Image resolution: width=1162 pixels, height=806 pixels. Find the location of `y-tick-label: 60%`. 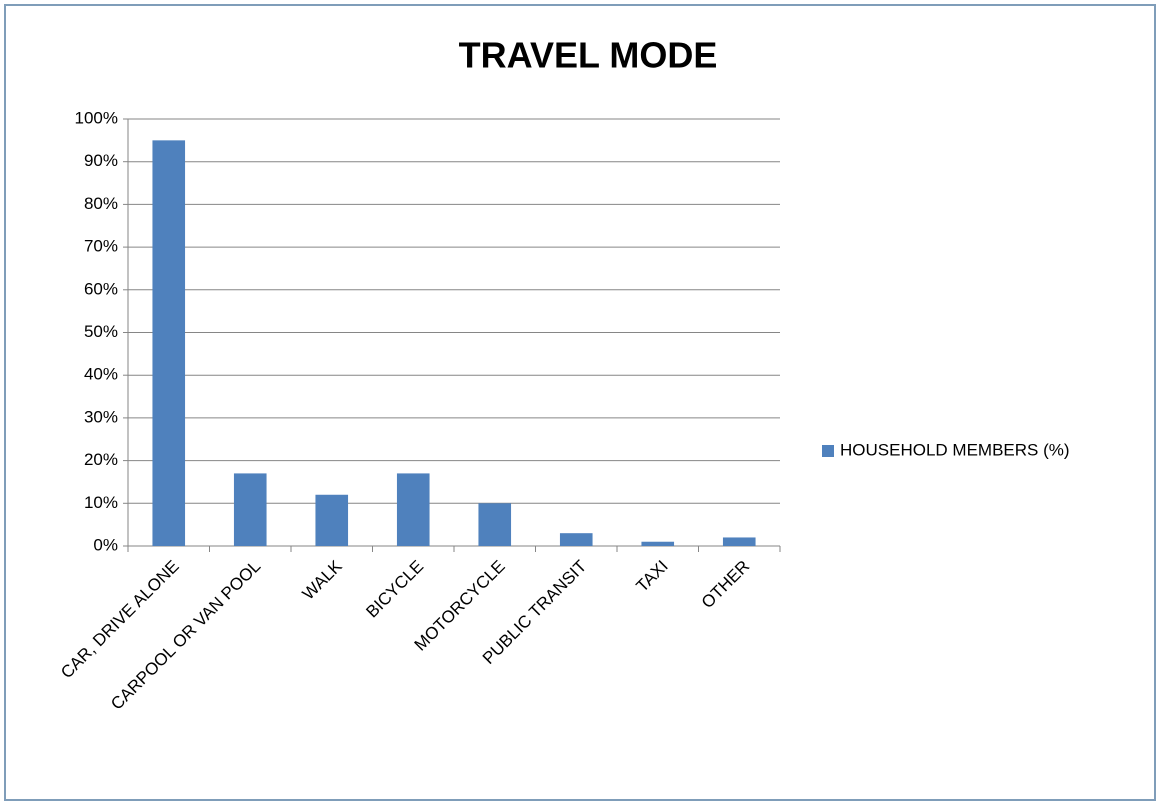

y-tick-label: 60% is located at coordinates (101, 288).